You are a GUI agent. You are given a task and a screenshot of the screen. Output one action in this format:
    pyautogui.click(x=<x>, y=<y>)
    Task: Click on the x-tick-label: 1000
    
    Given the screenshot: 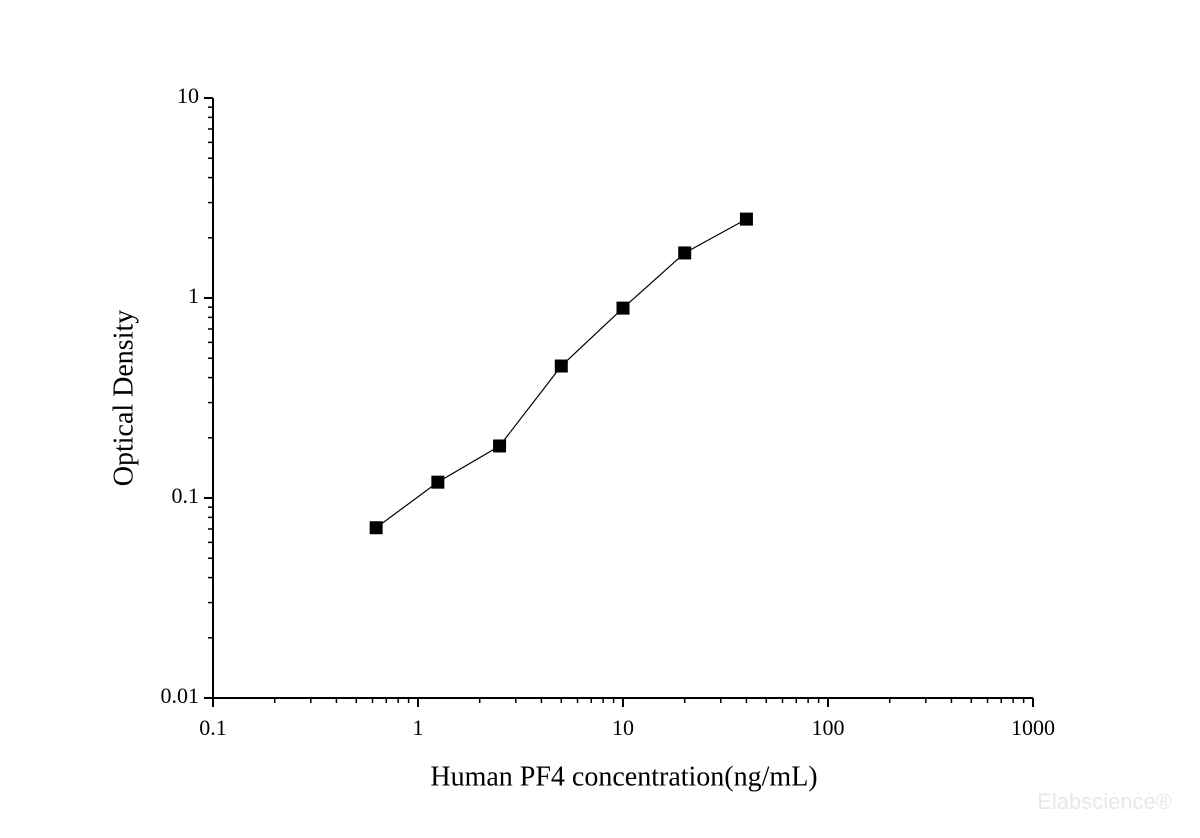 What is the action you would take?
    pyautogui.click(x=1033, y=727)
    